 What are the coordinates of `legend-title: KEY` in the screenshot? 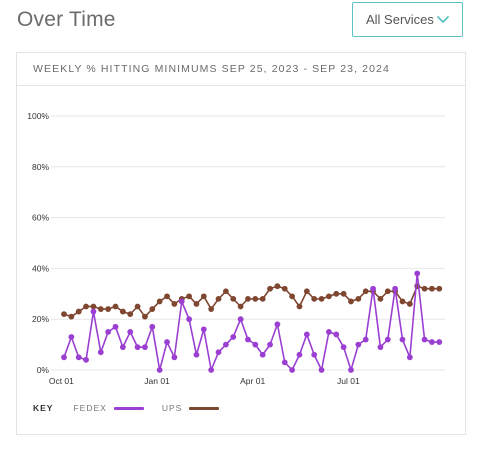 It's located at (43, 408).